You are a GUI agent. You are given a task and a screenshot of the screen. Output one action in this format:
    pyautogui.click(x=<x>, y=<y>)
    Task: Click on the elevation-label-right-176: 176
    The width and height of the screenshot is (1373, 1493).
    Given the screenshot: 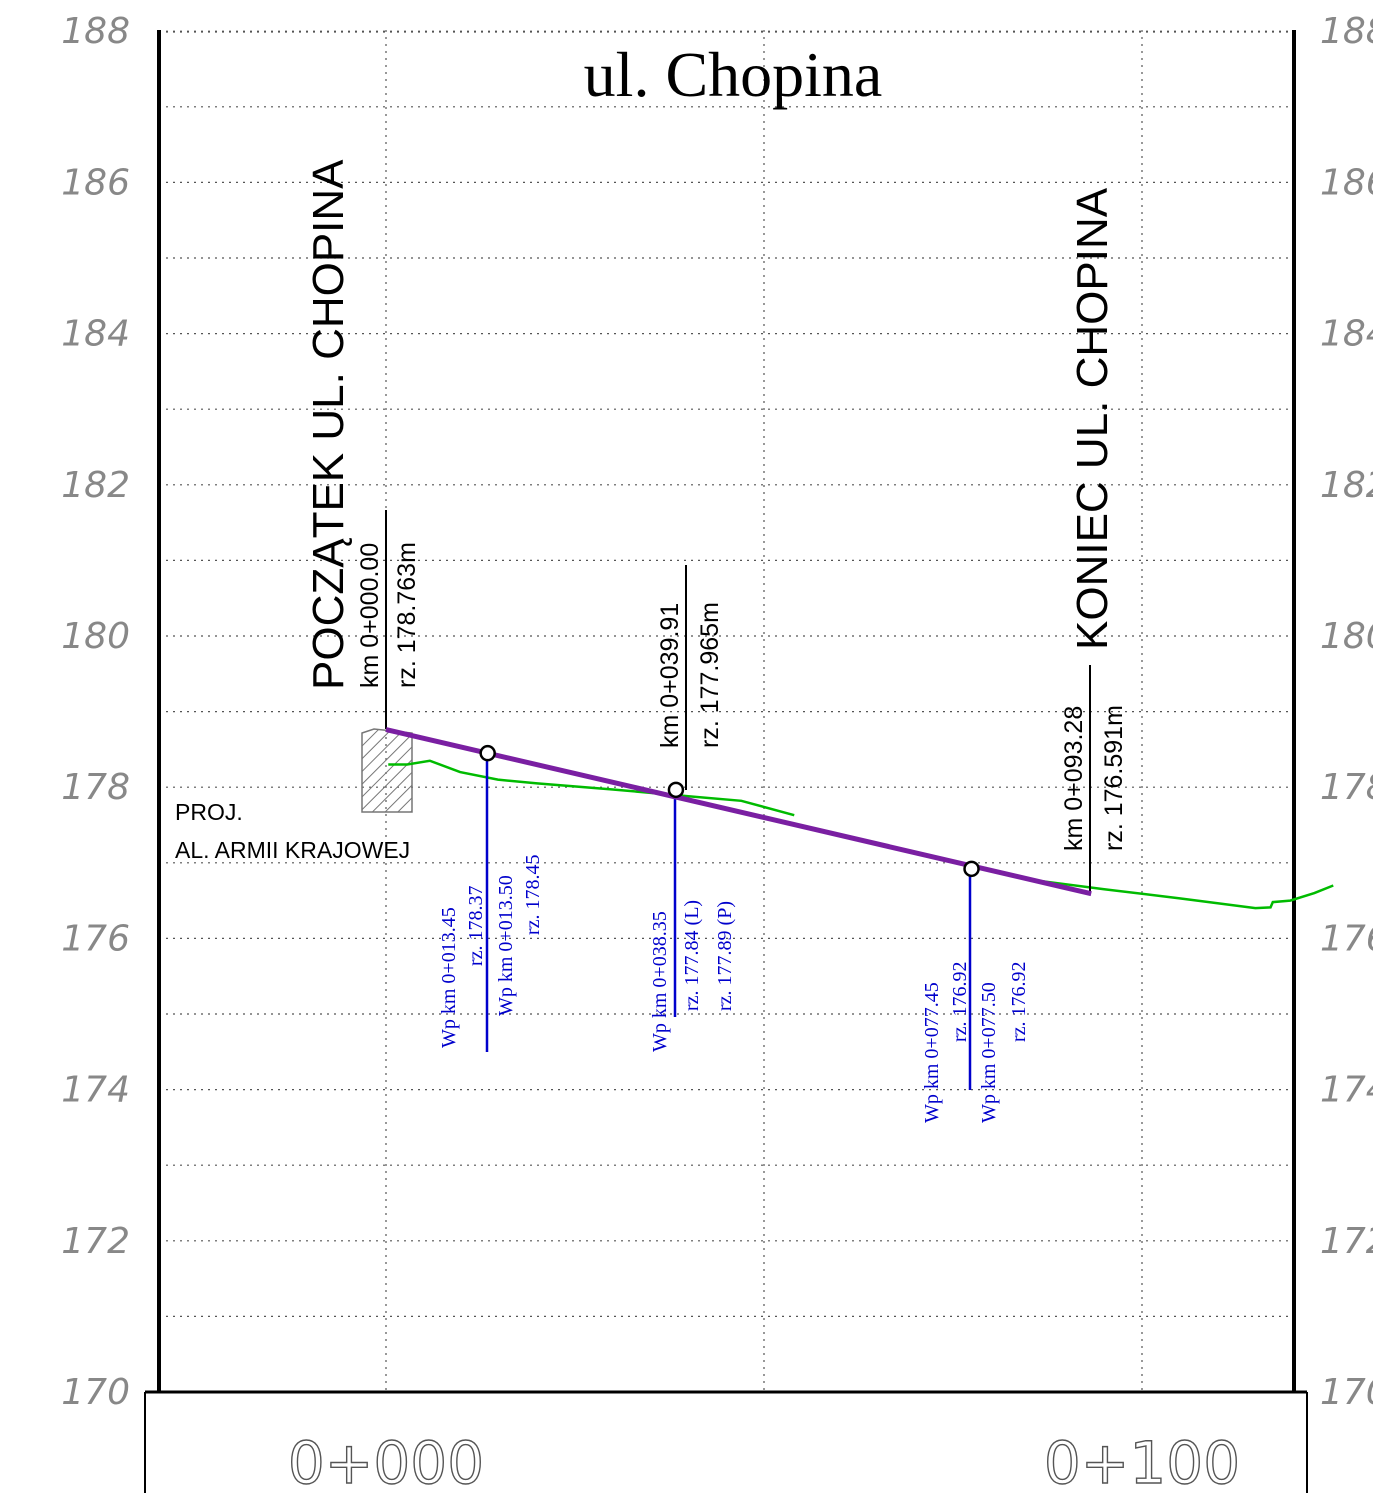 What is the action you would take?
    pyautogui.click(x=1346, y=938)
    